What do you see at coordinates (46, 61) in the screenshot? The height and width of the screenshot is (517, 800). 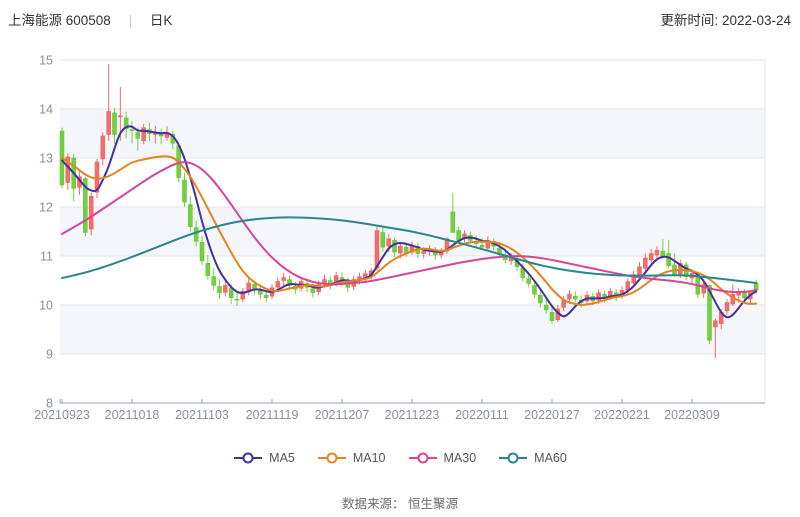 I see `svg-text: 15` at bounding box center [46, 61].